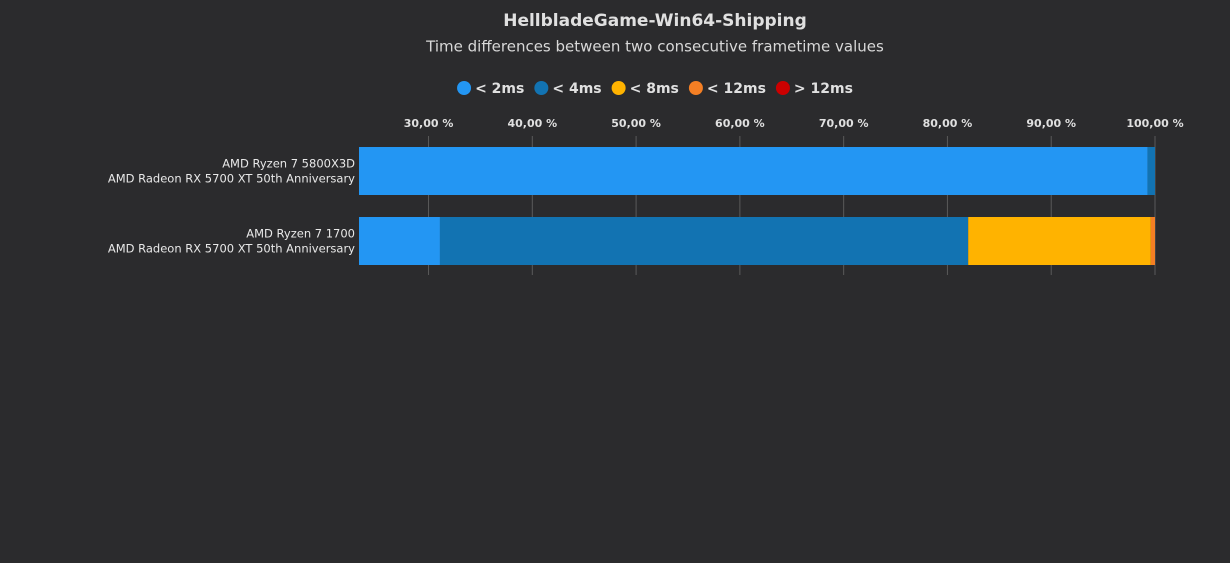  Describe the element at coordinates (948, 123) in the screenshot. I see `x-tick-label: 80,00 %` at that location.